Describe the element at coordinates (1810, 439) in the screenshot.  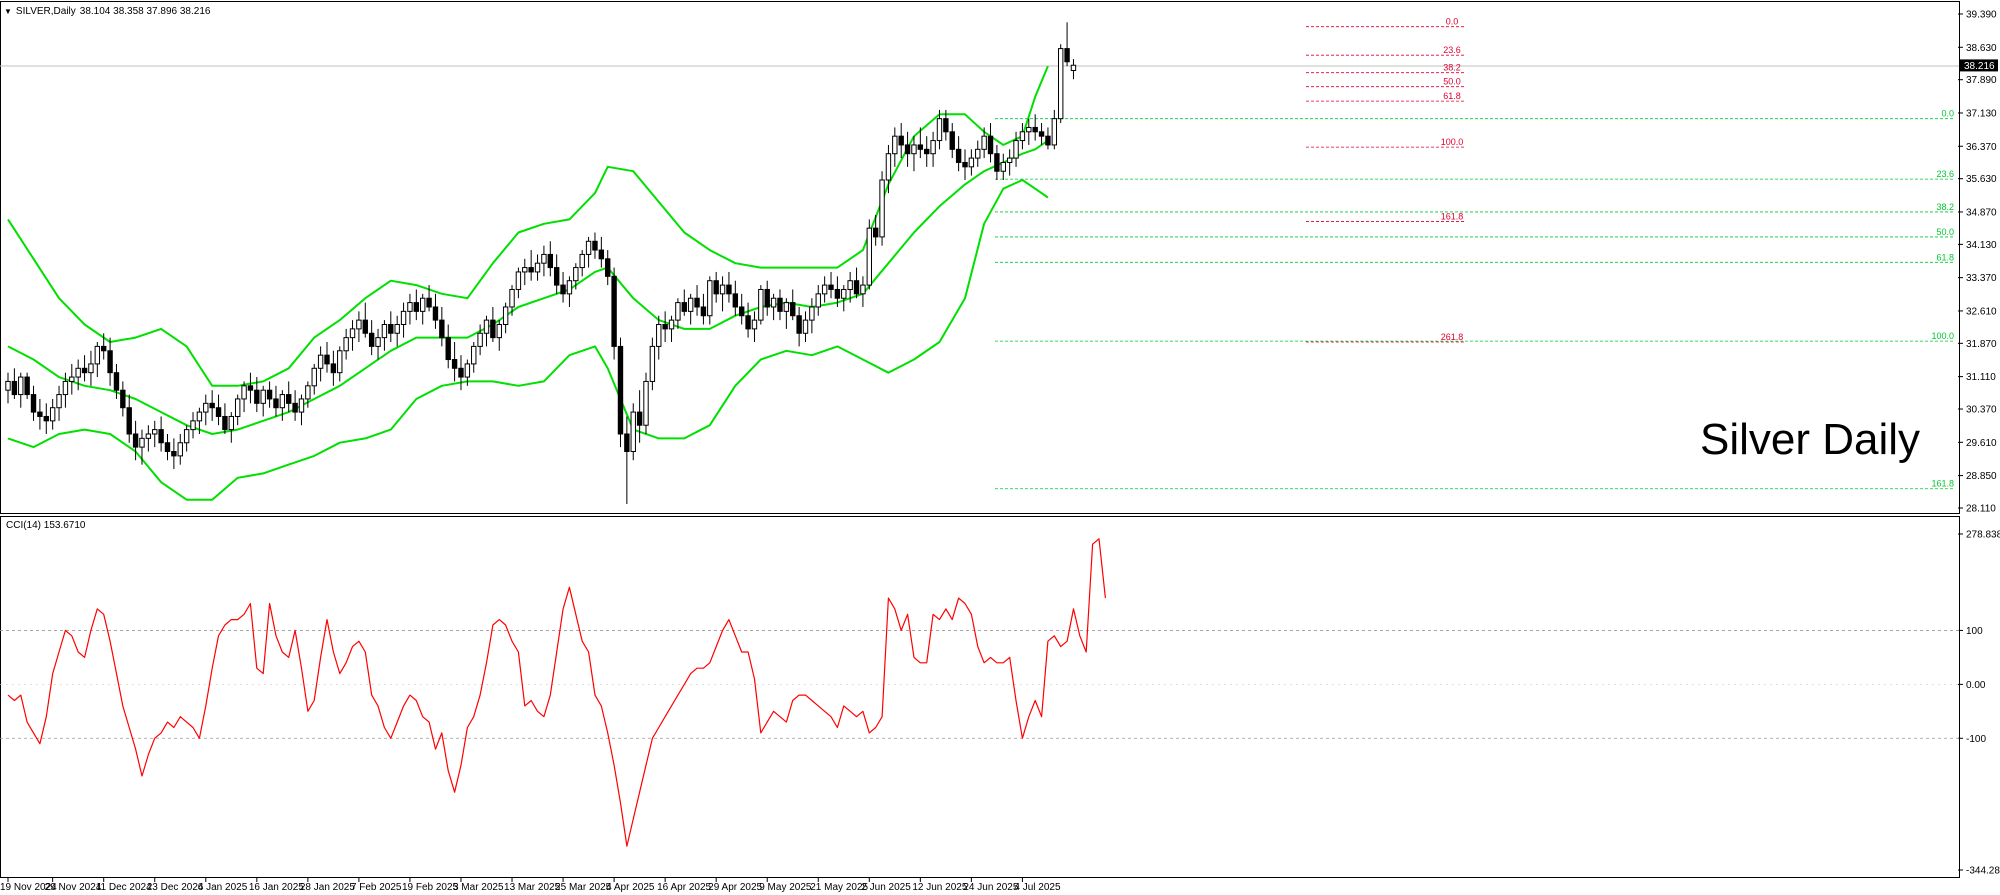
I see `chart-overlay-title: Silver Daily` at that location.